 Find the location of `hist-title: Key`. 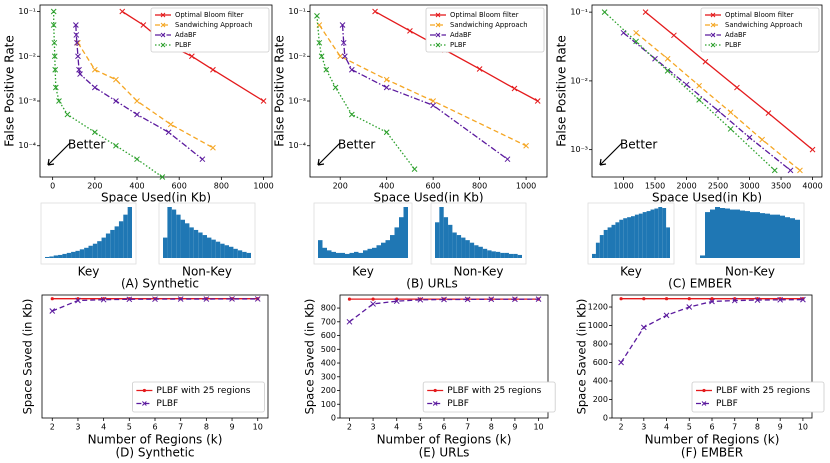

hist-title: Key is located at coordinates (631, 272).